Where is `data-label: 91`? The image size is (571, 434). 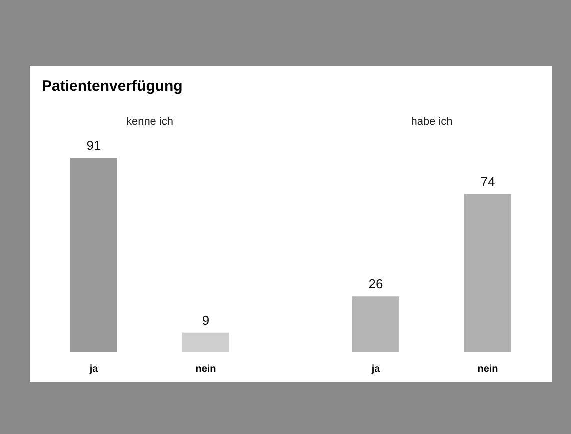 data-label: 91 is located at coordinates (94, 146).